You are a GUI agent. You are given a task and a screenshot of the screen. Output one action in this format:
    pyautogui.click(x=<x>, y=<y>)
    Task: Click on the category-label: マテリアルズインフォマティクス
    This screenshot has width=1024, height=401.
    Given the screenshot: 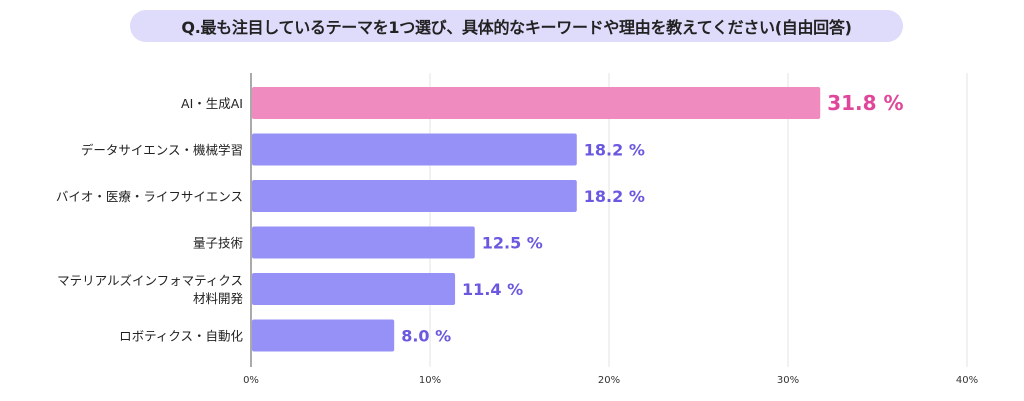 What is the action you would take?
    pyautogui.click(x=150, y=280)
    